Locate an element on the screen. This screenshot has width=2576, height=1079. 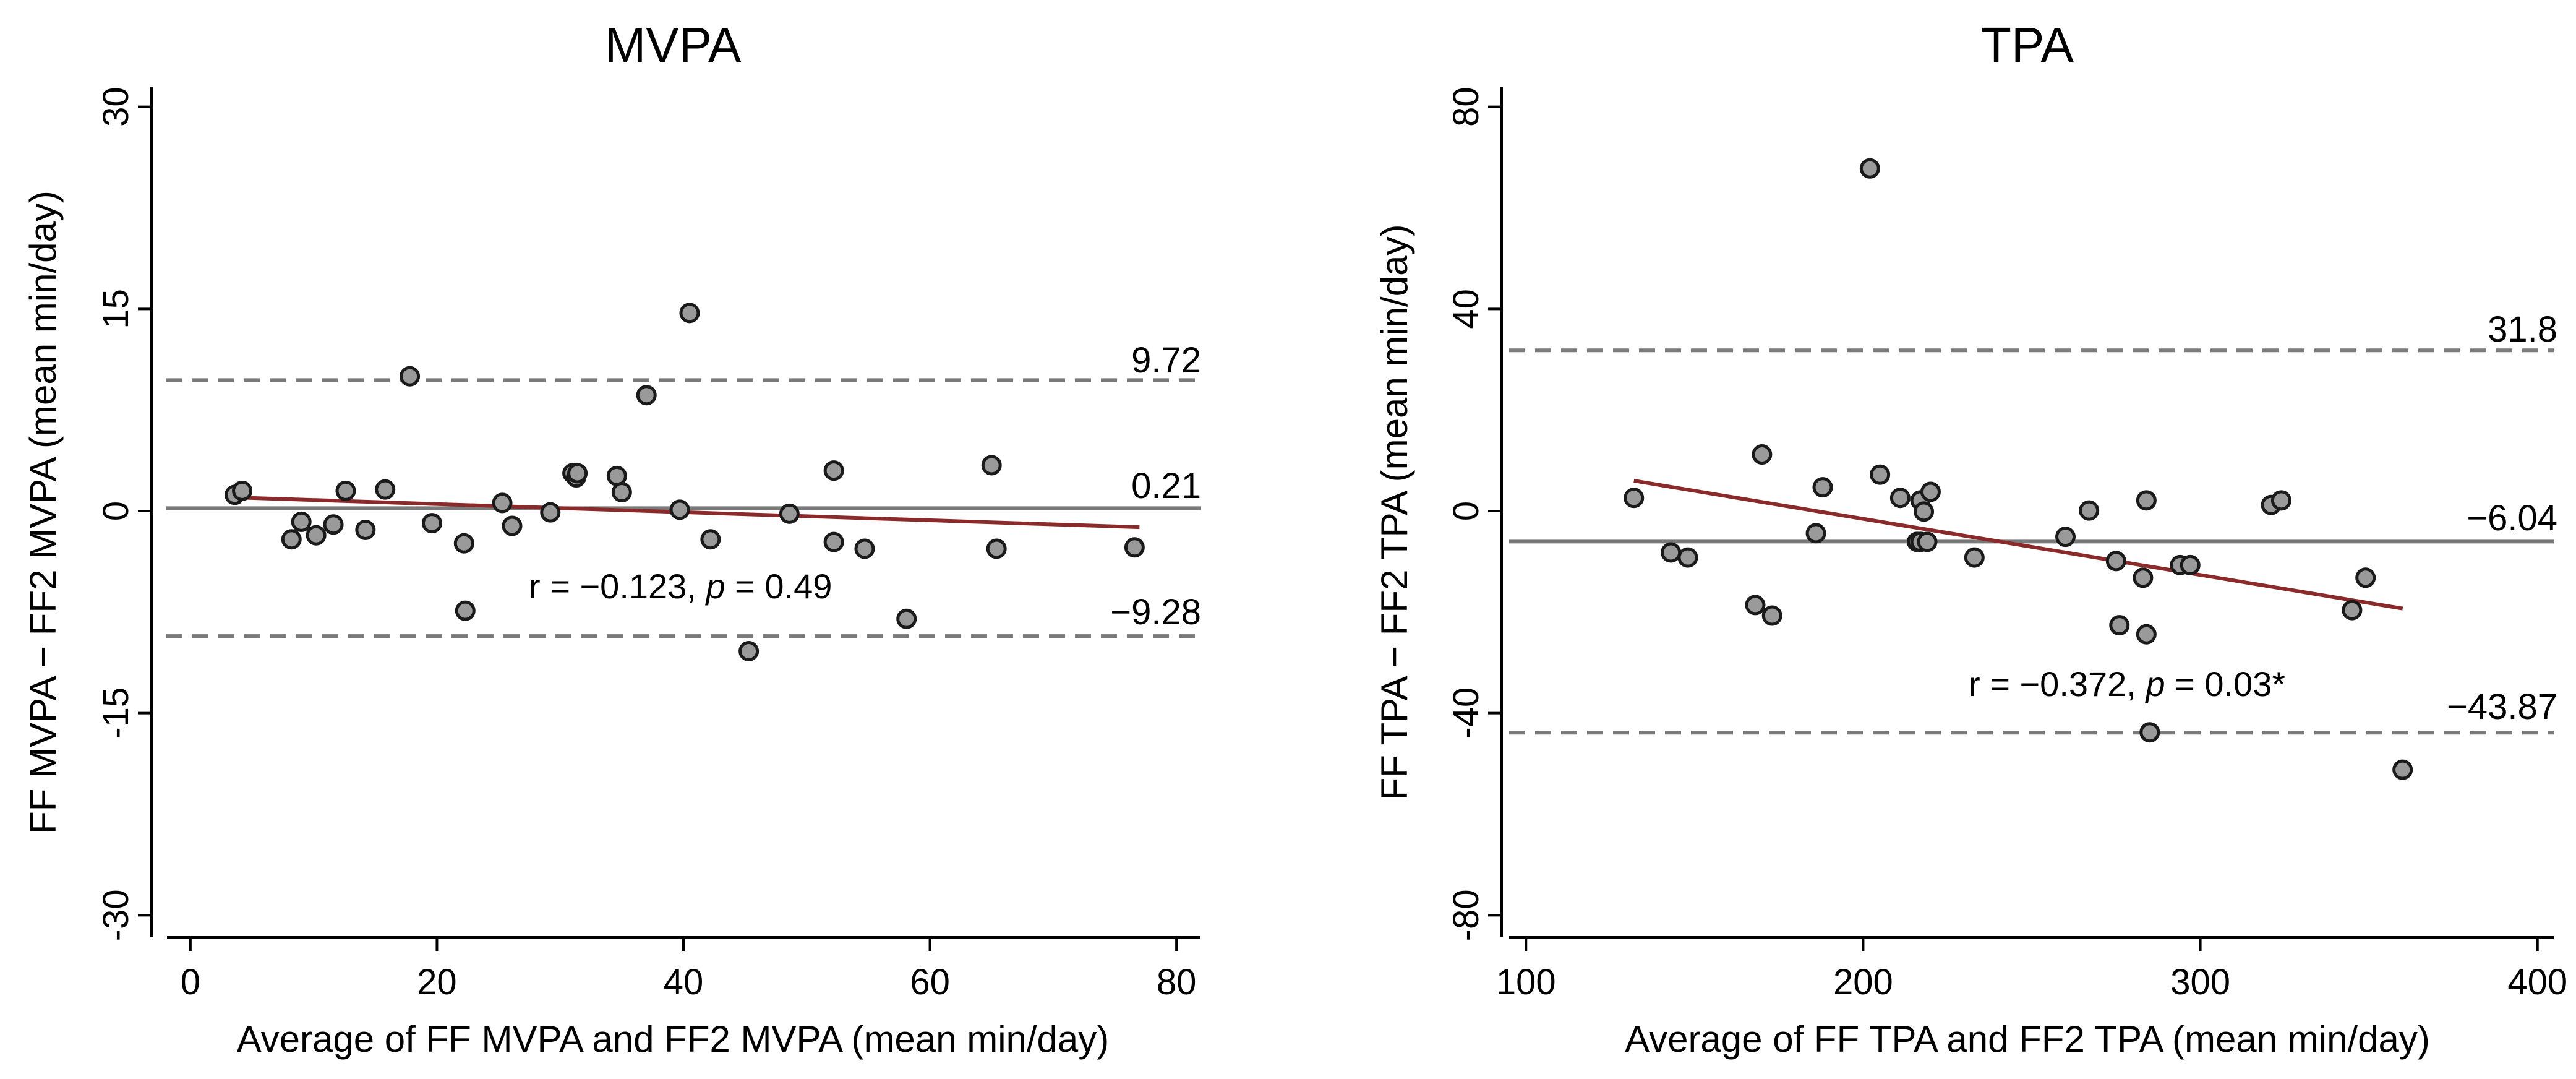
mvpa-x-tick-label: 0 is located at coordinates (191, 982).